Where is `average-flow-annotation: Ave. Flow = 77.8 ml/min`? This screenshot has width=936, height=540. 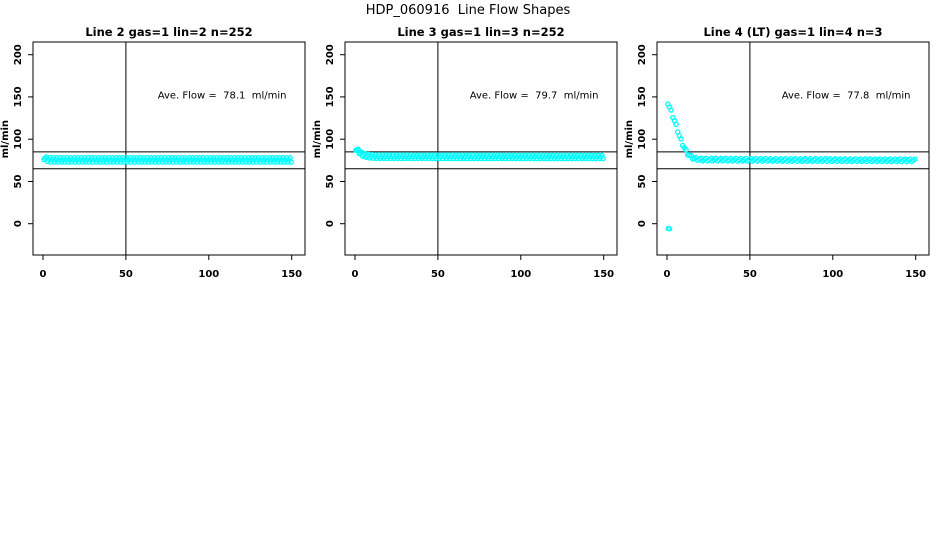
average-flow-annotation: Ave. Flow = 77.8 ml/min is located at coordinates (846, 96).